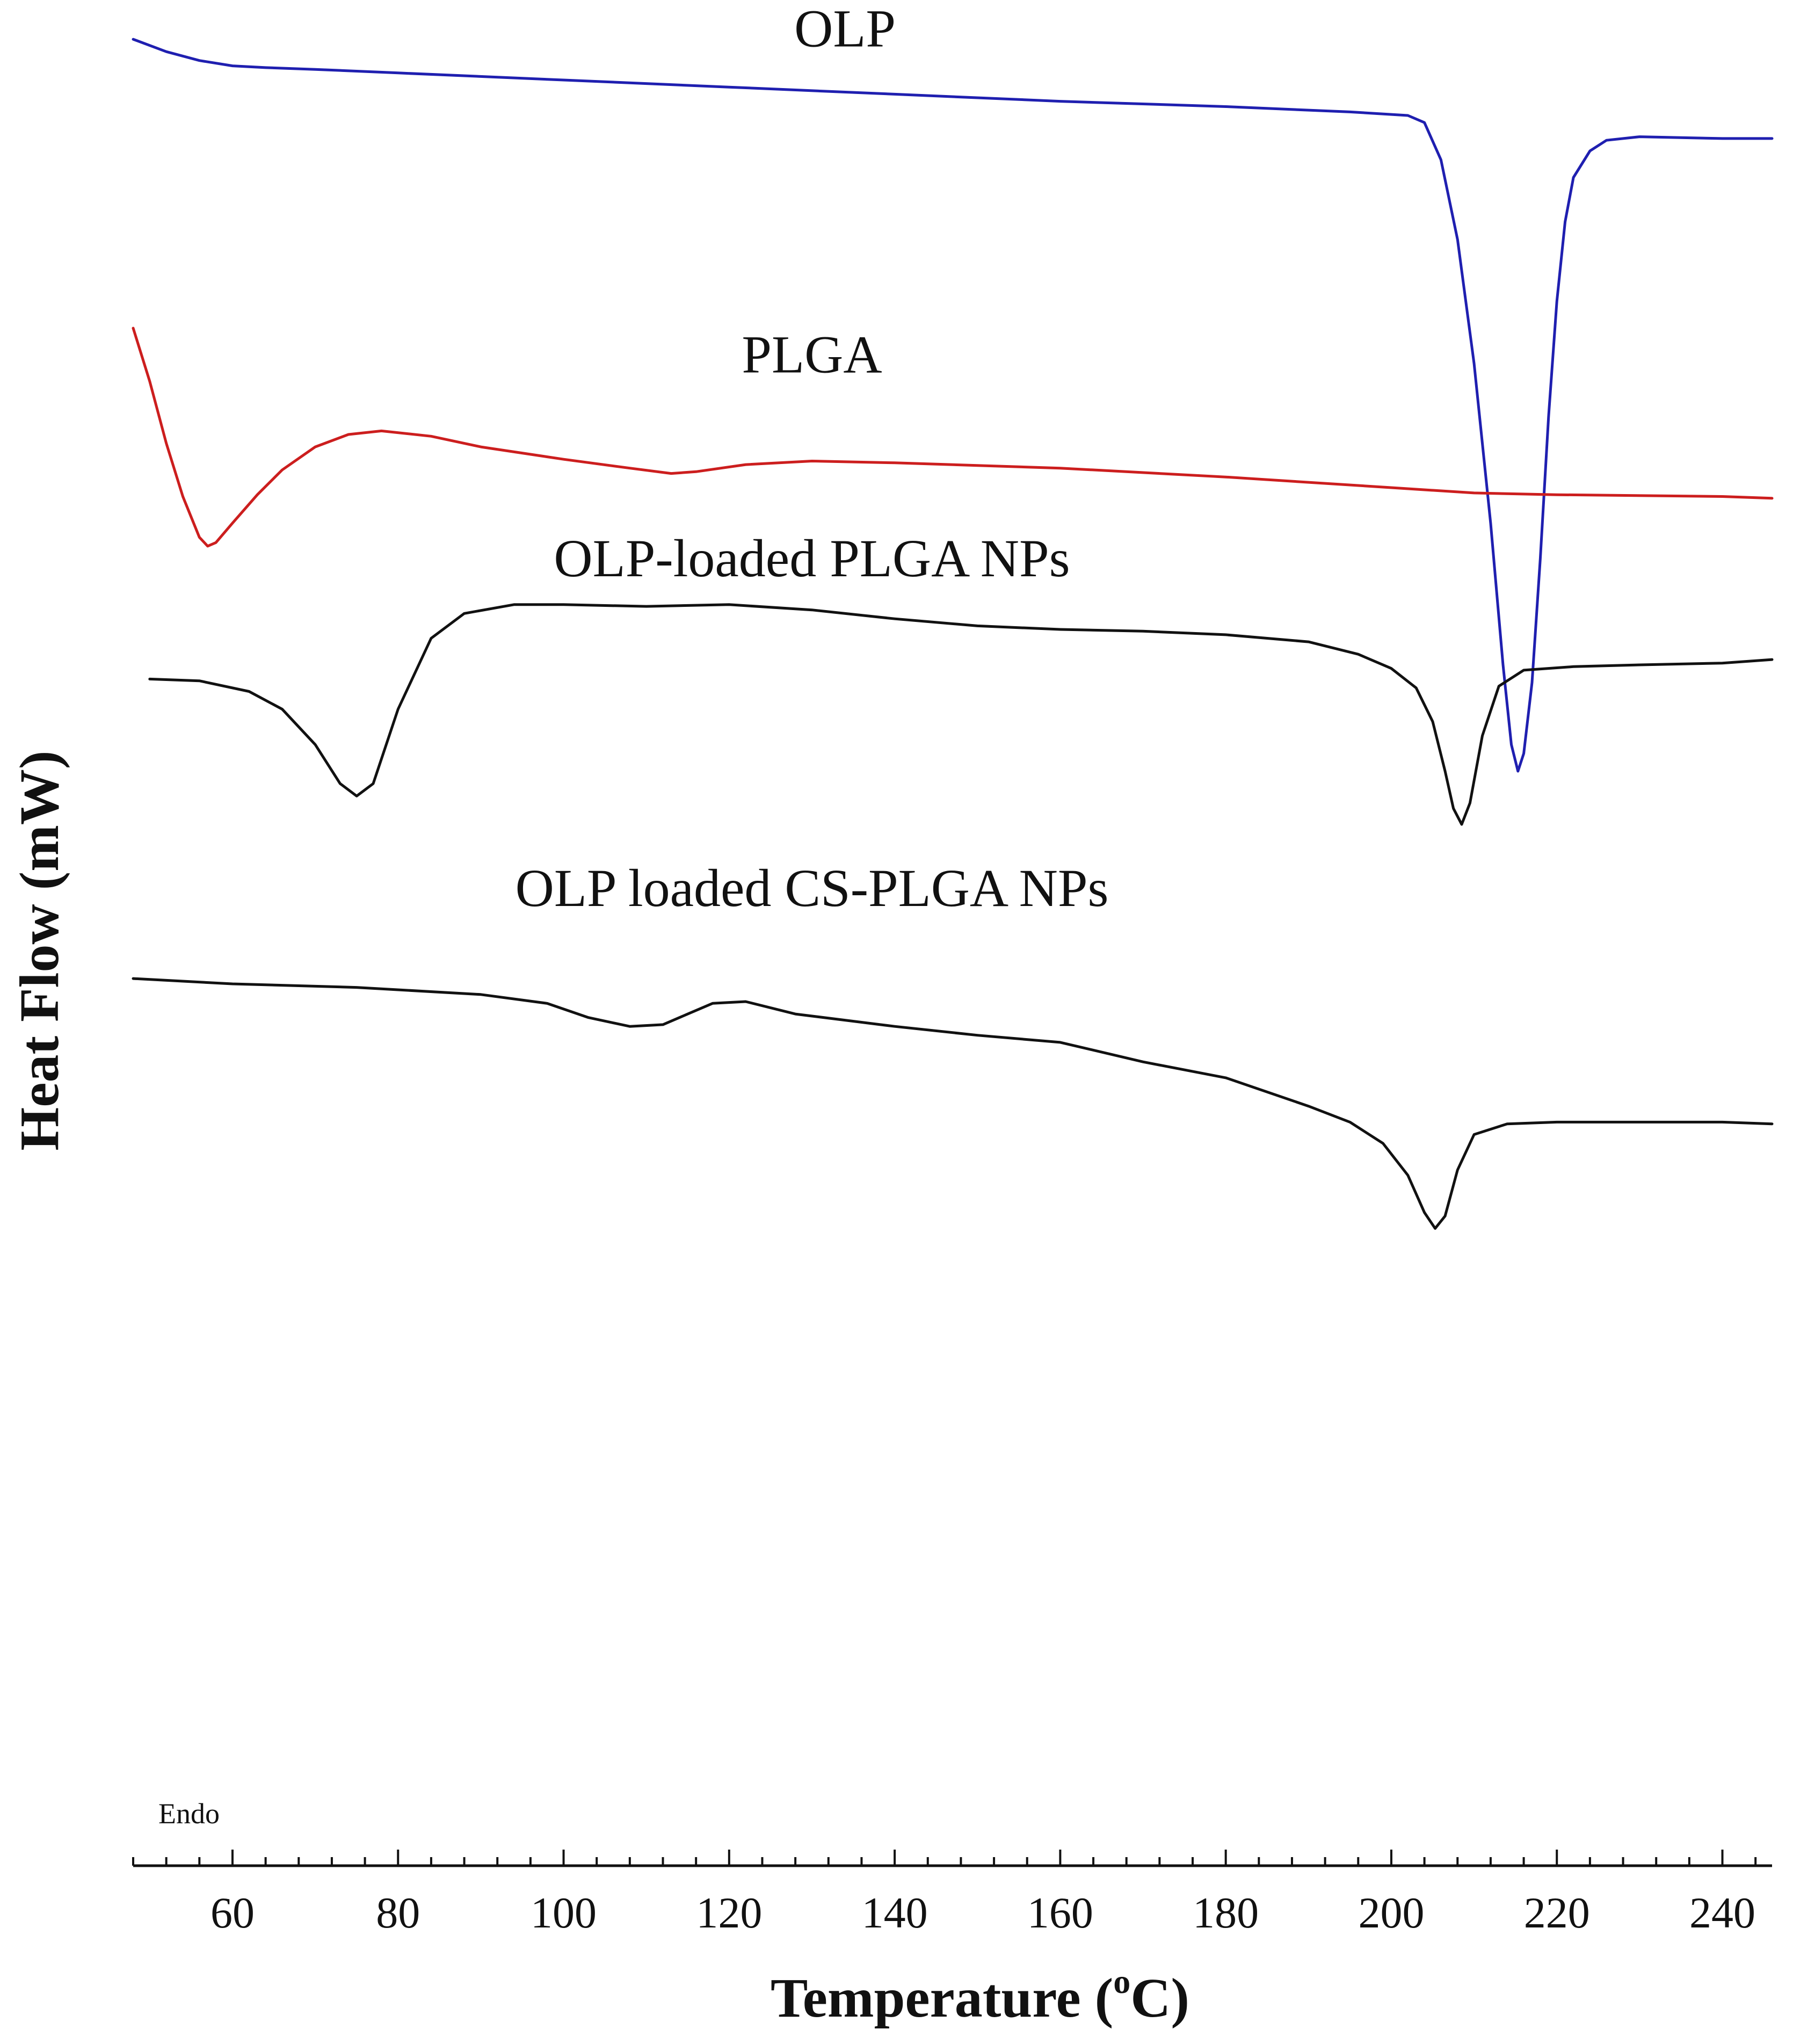 The height and width of the screenshot is (2044, 1793). What do you see at coordinates (1722, 1912) in the screenshot?
I see `x-tick-label-9: 240` at bounding box center [1722, 1912].